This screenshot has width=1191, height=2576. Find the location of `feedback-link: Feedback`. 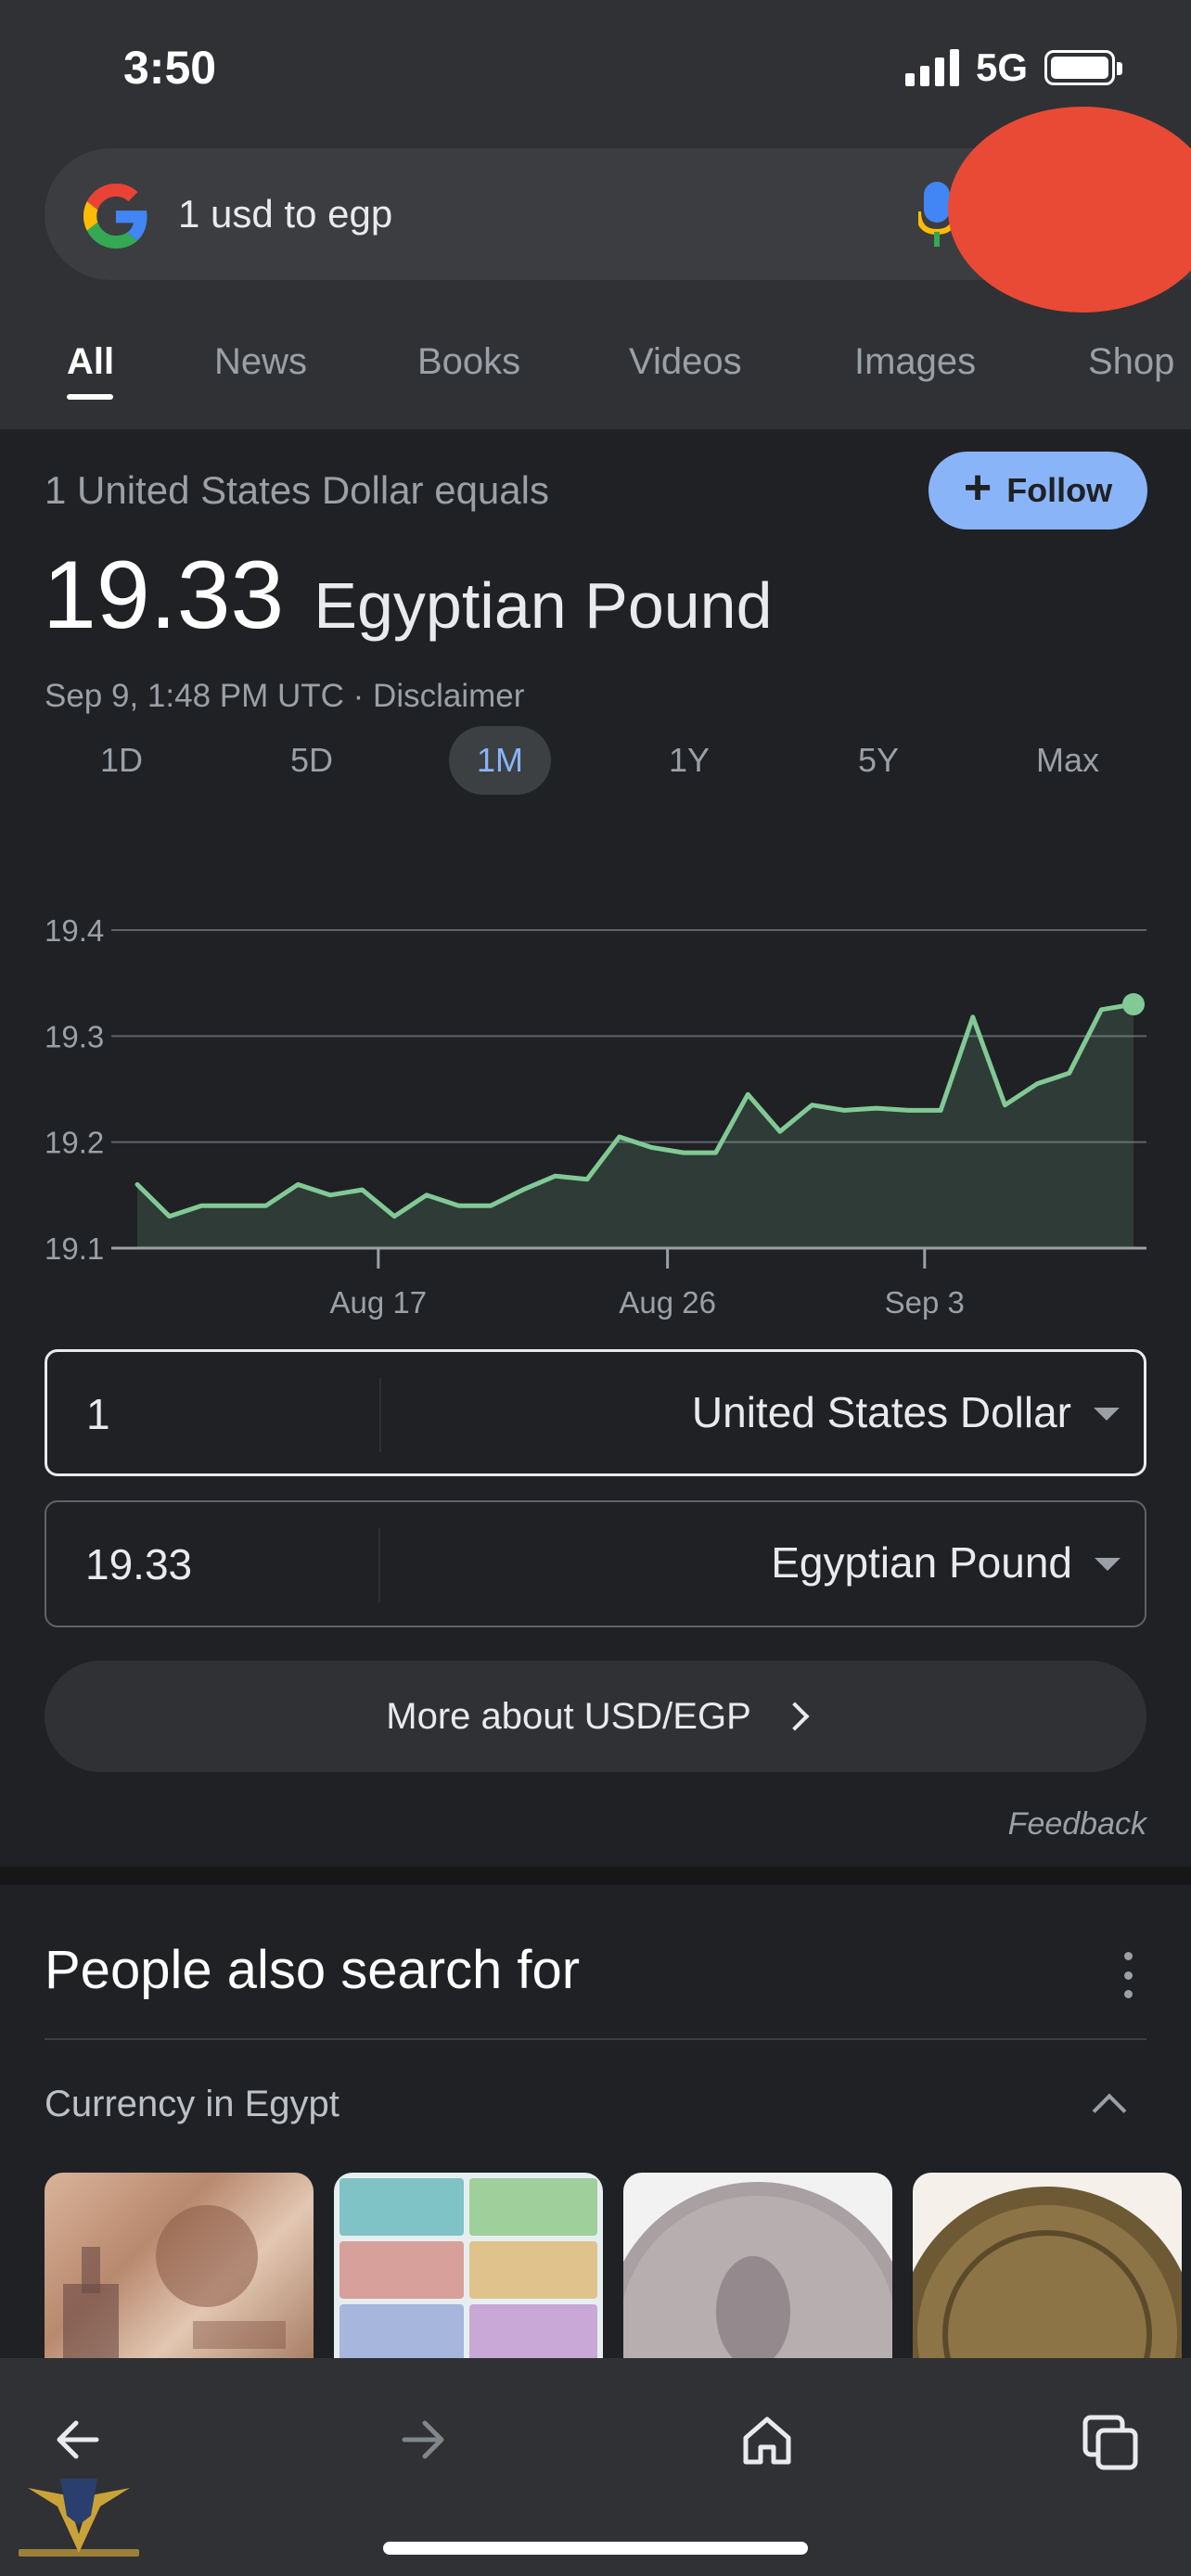

feedback-link: Feedback is located at coordinates (1076, 1824).